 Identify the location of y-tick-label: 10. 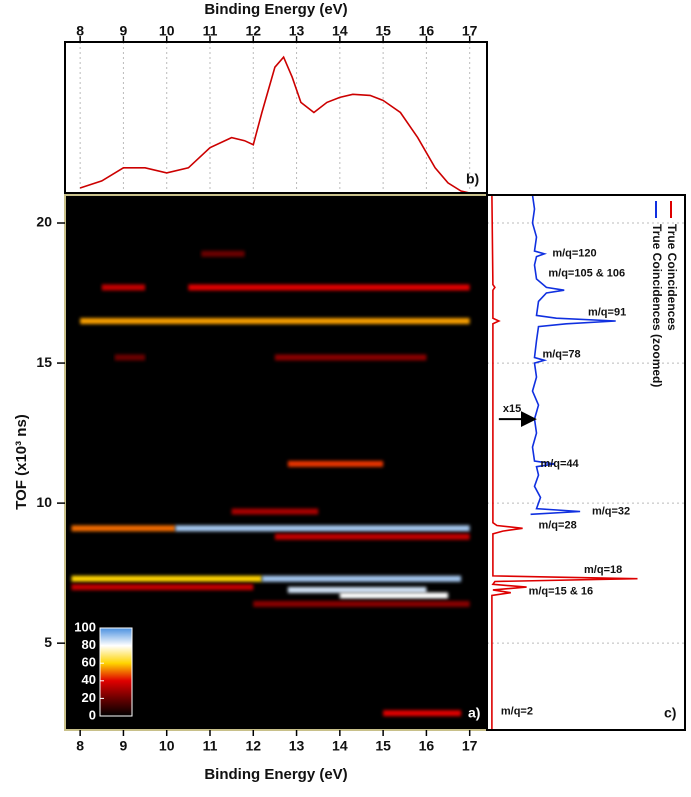
(44, 502).